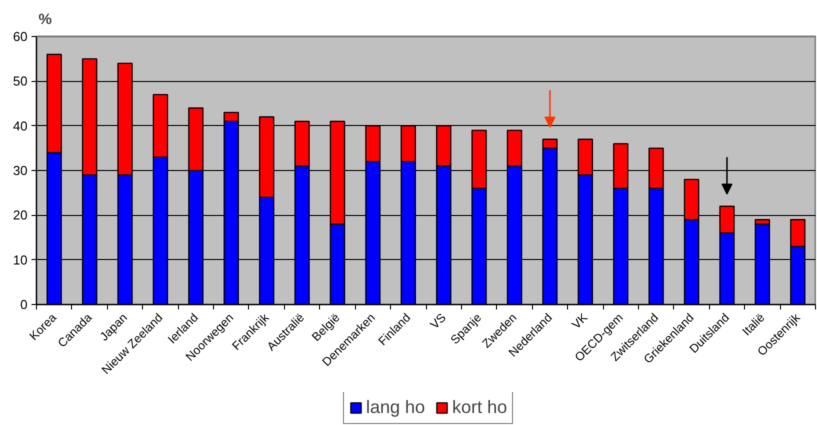  What do you see at coordinates (20, 81) in the screenshot?
I see `y-tick-label: 50` at bounding box center [20, 81].